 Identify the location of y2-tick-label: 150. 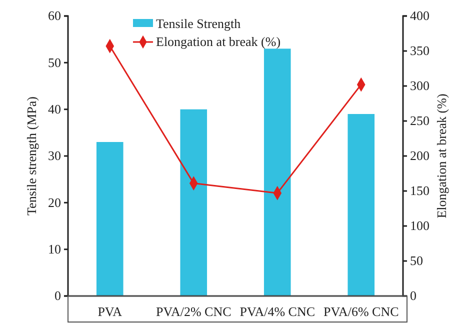
(420, 190).